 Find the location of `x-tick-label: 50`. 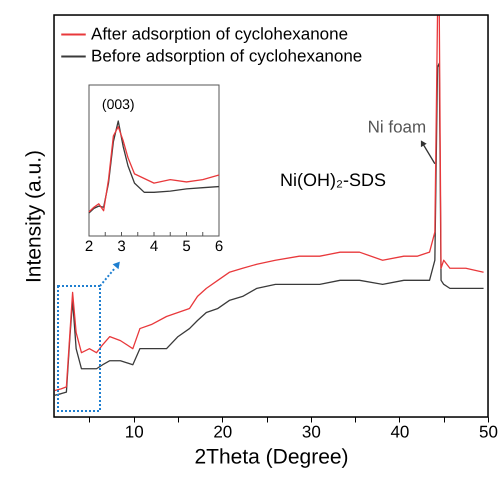

x-tick-label: 50 is located at coordinates (488, 432).